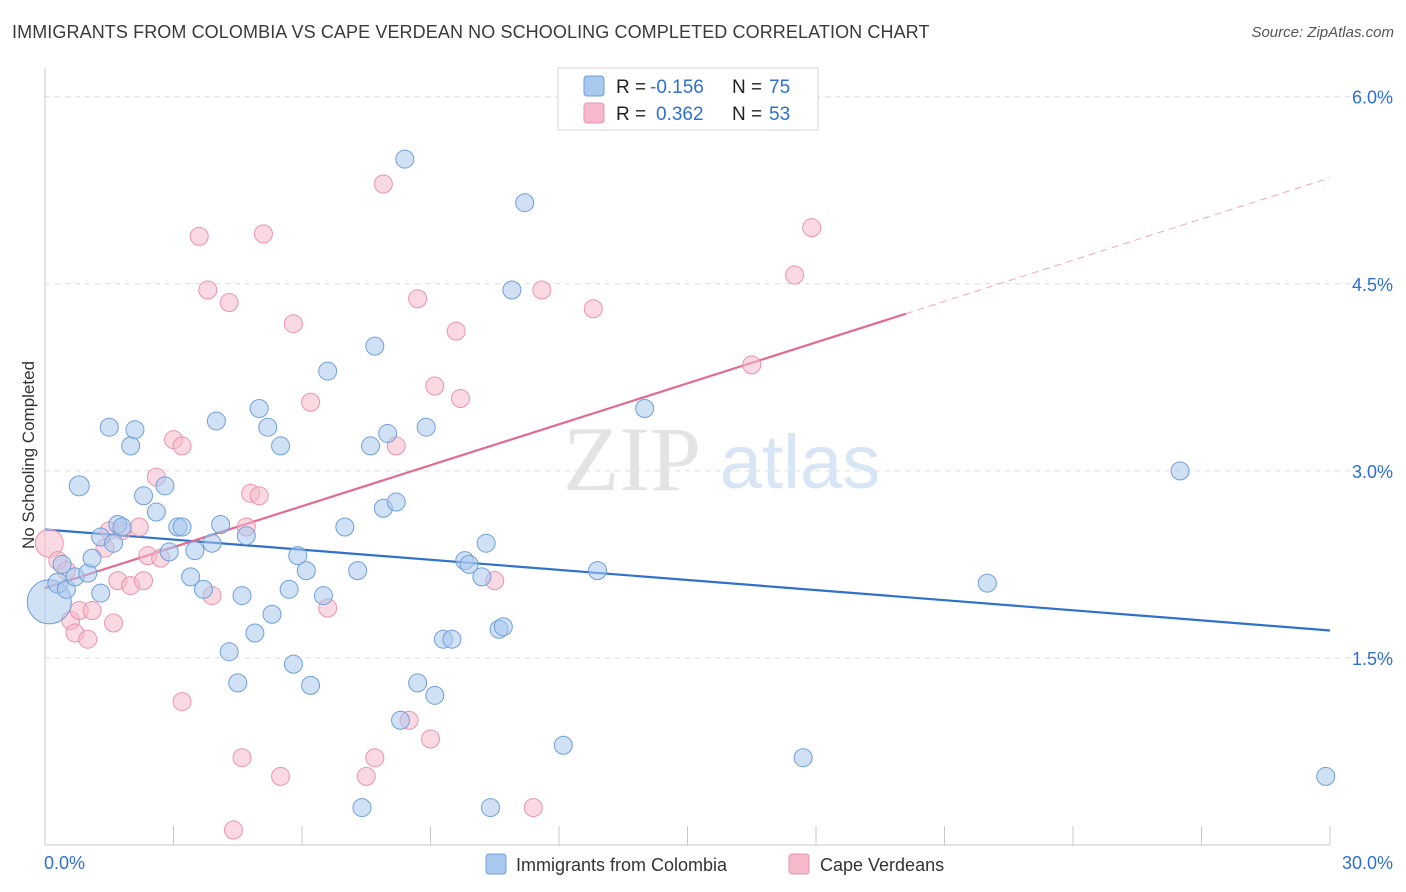  What do you see at coordinates (496, 864) in the screenshot?
I see `legend-bottom-swatch-blue` at bounding box center [496, 864].